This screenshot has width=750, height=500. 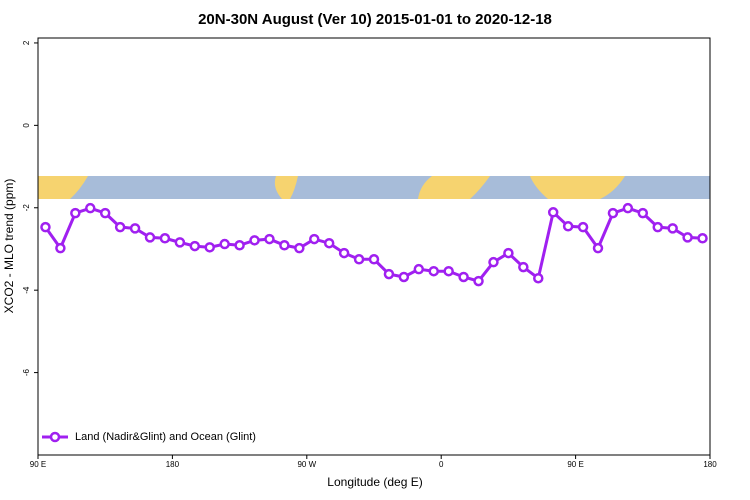 What do you see at coordinates (26, 290) in the screenshot?
I see `y-tick-label: -4` at bounding box center [26, 290].